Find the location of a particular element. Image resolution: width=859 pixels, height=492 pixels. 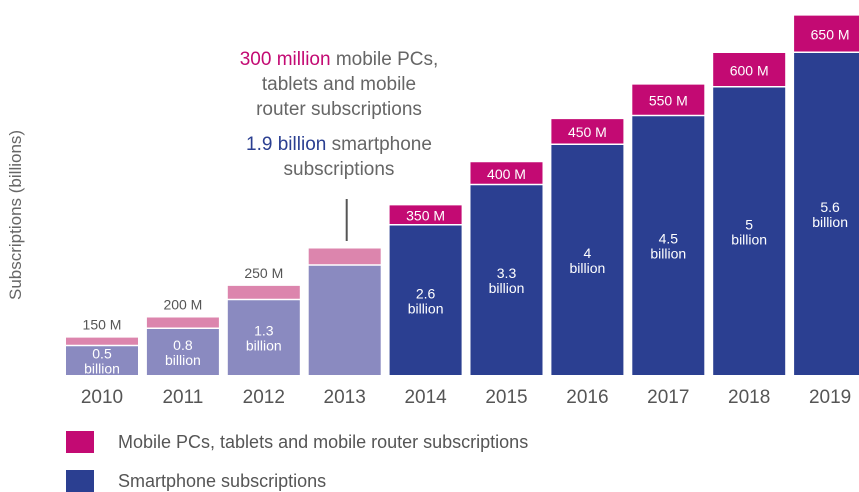

label-mobile-pc-2012: 250 M is located at coordinates (263, 273).